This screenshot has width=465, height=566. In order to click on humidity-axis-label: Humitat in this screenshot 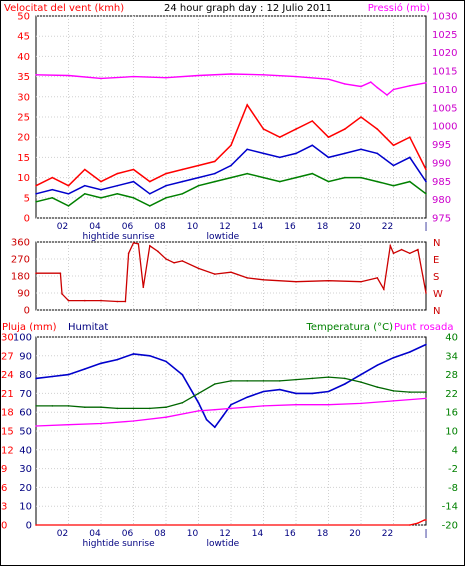, I will do `click(88, 327)`.